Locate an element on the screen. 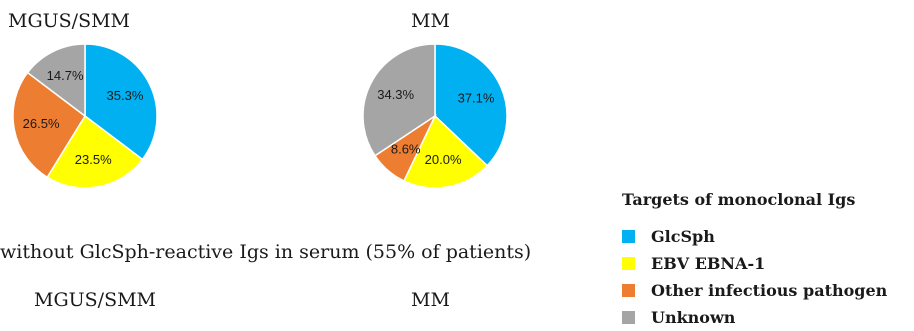 This screenshot has height=331, width=914. pie-chart-mm: 37.1% 20.0% 8.6% 34.3% is located at coordinates (435, 116).